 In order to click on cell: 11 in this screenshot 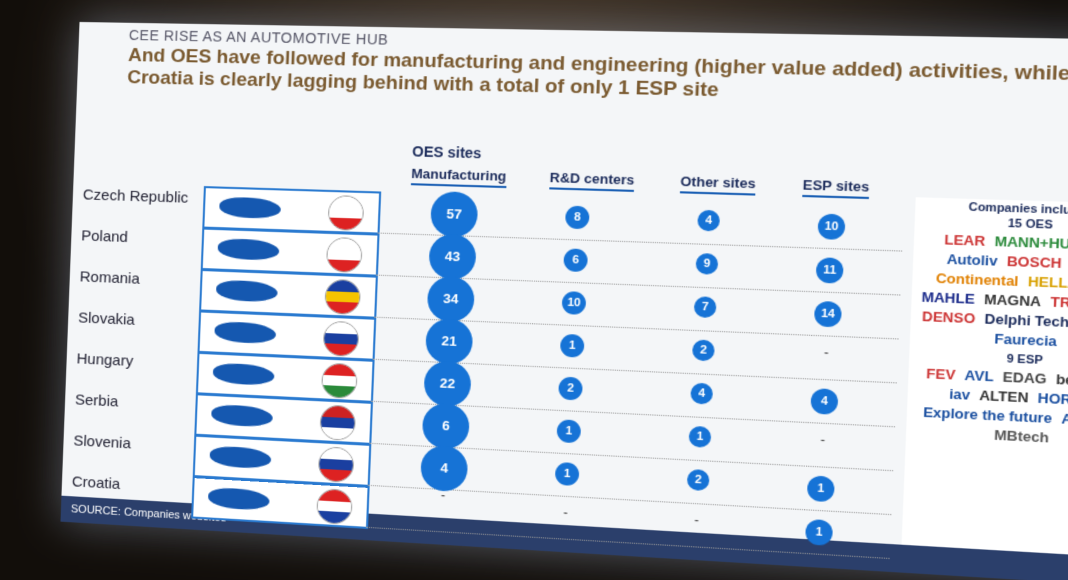, I will do `click(829, 270)`.